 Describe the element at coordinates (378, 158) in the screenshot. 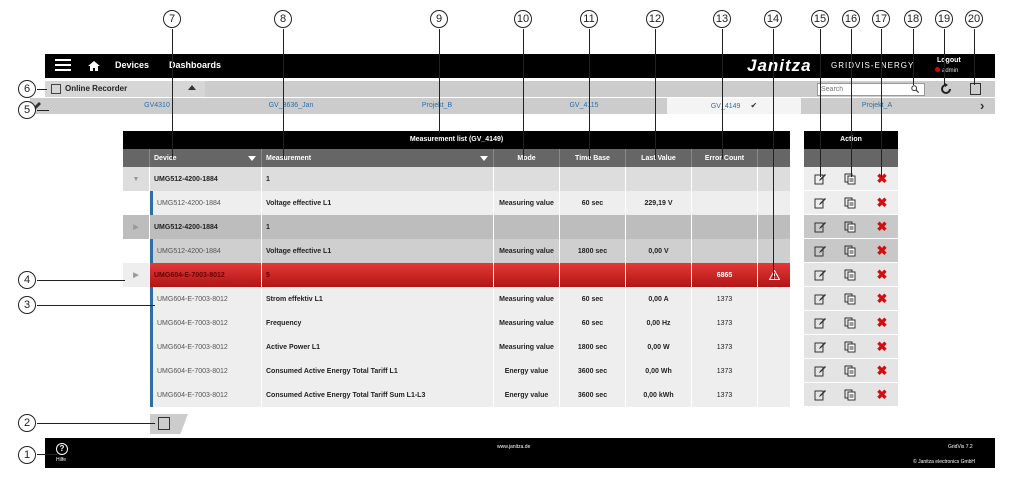

I see `header-measurement: Measurement` at that location.